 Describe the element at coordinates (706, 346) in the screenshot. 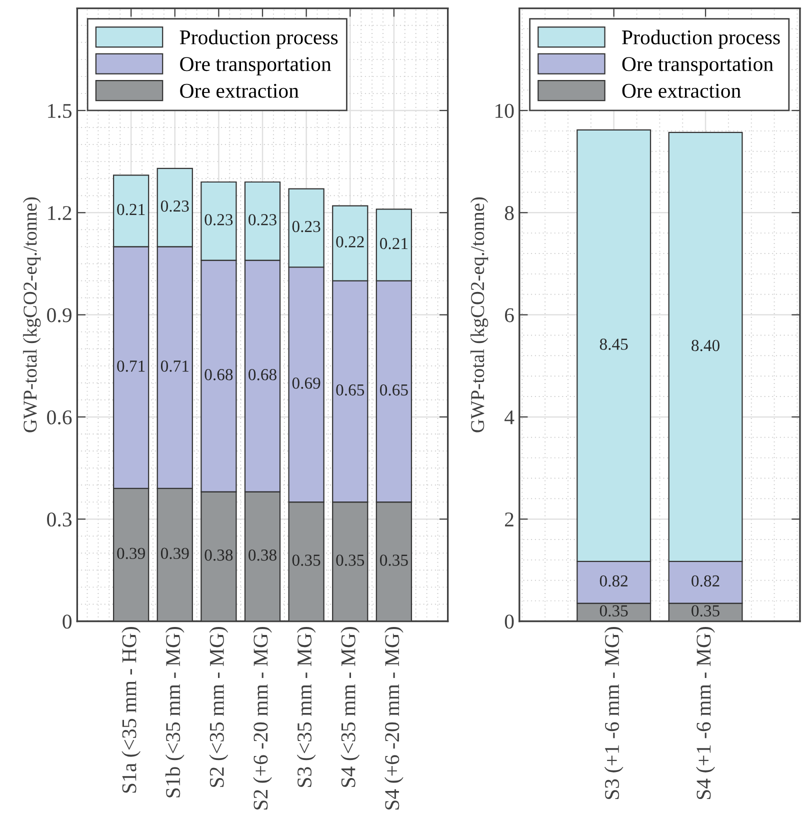

I see `data-label: 8.40` at that location.